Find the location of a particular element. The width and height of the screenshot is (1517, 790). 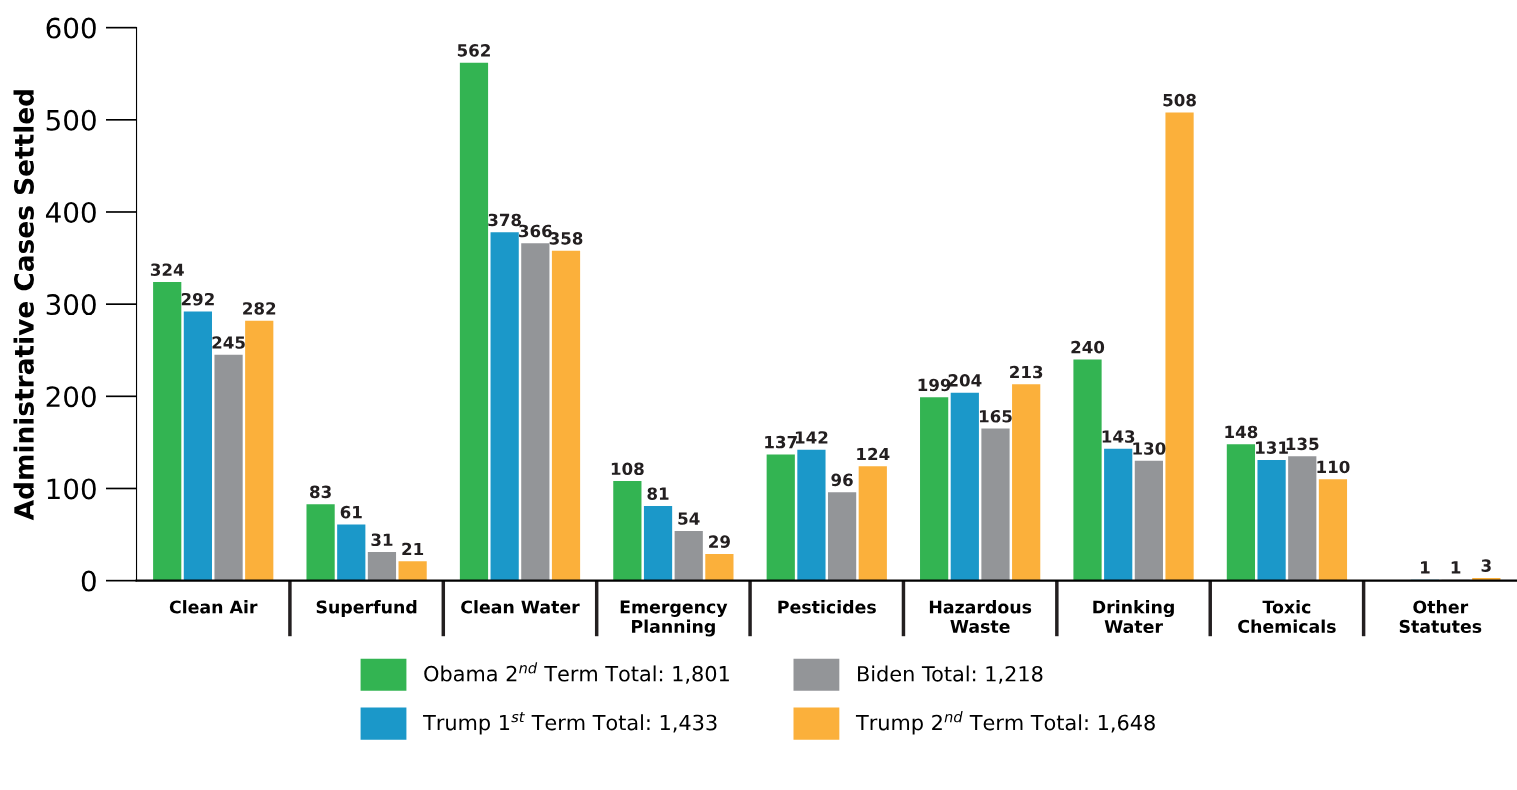

x-tick-label: Clean Water is located at coordinates (520, 607).